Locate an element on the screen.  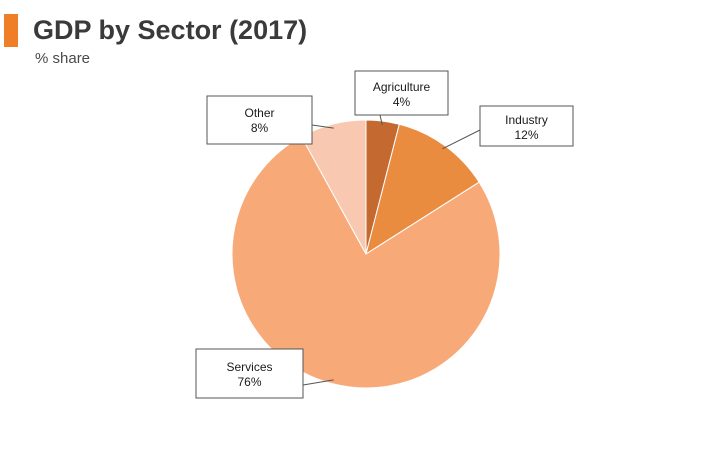
slice-label-services: Services is located at coordinates (249, 367).